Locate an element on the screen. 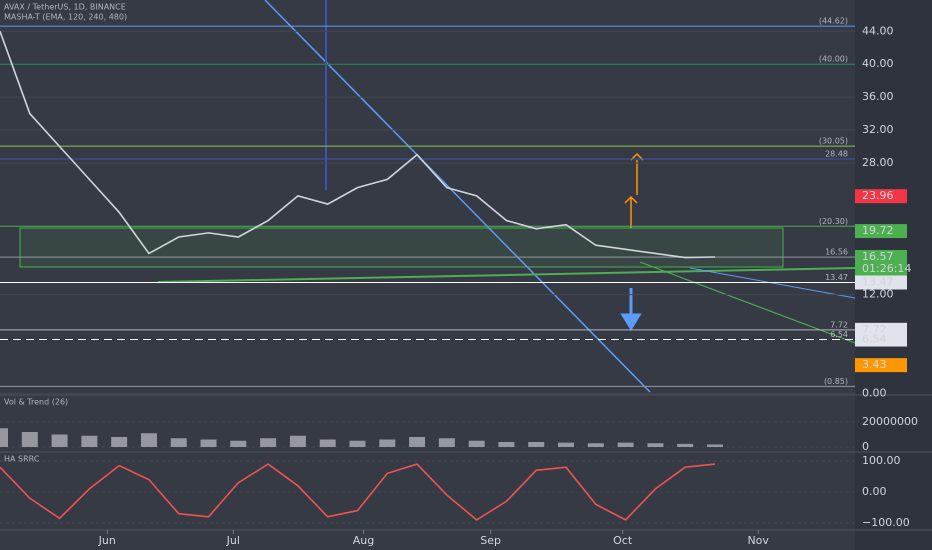 Image resolution: width=932 pixels, height=550 pixels. down-arrow is located at coordinates (631, 309).